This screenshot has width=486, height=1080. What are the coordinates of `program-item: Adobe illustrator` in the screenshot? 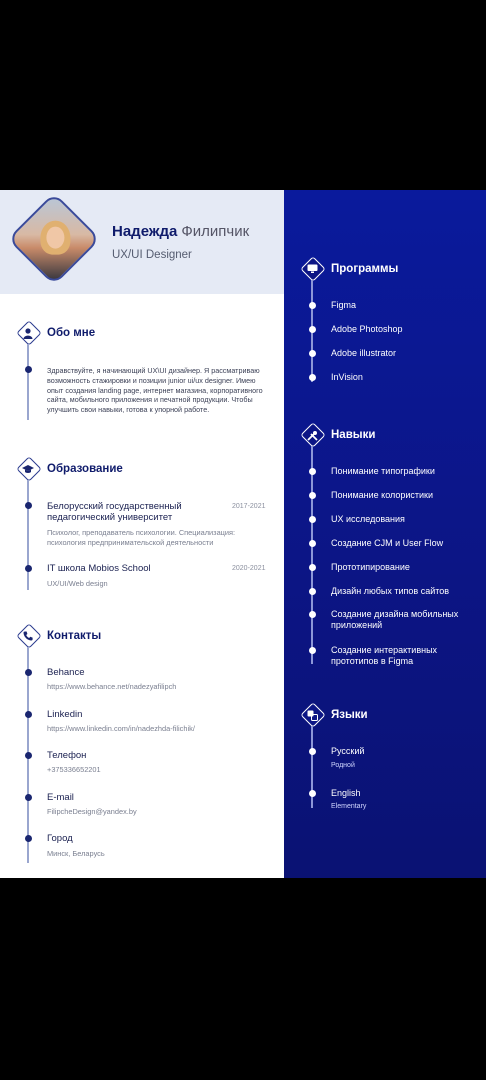 It's located at (364, 353).